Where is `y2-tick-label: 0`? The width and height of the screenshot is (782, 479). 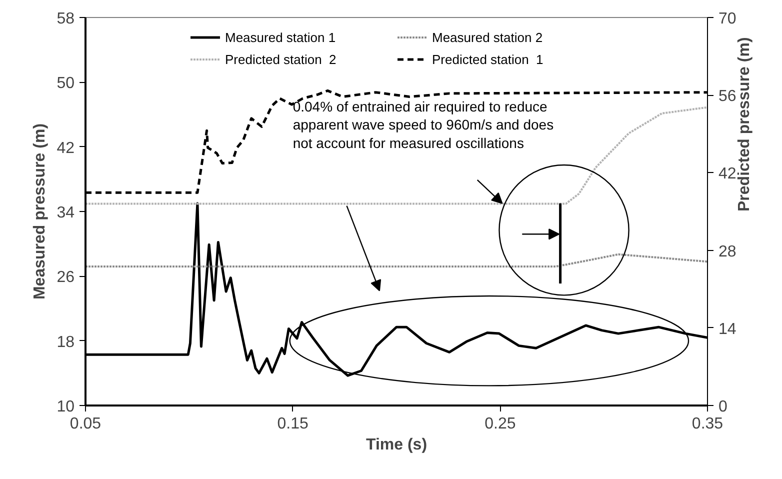 y2-tick-label: 0 is located at coordinates (723, 407).